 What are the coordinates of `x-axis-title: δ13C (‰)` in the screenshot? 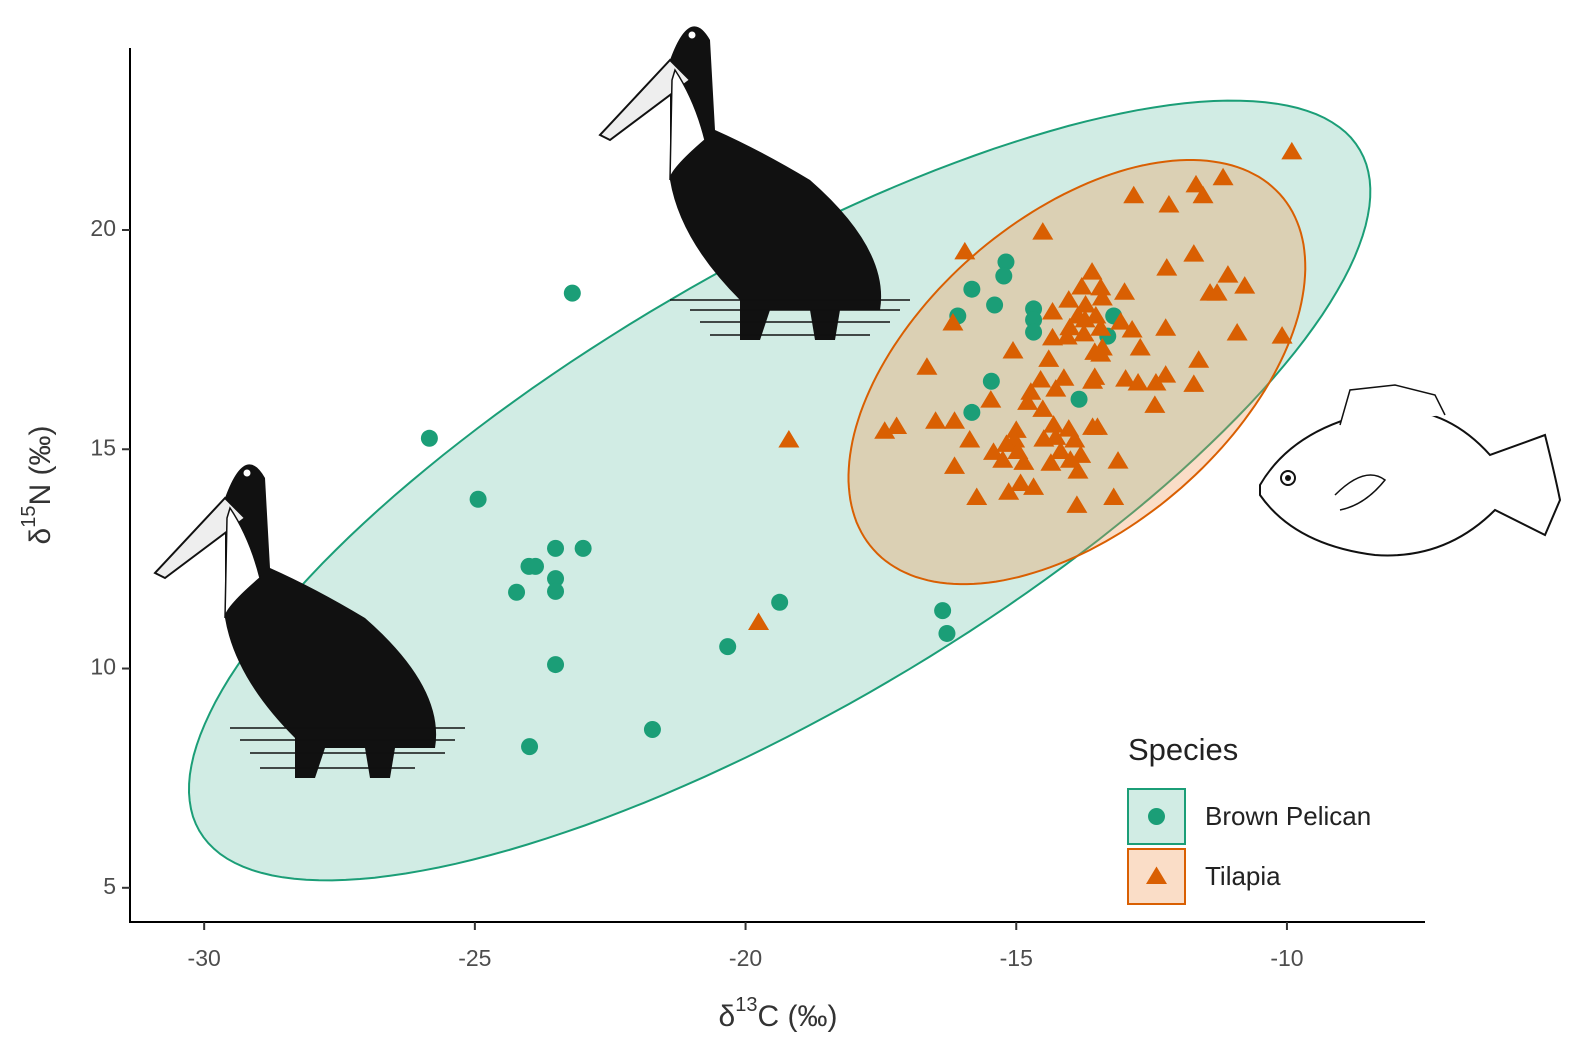 It's located at (778, 1013).